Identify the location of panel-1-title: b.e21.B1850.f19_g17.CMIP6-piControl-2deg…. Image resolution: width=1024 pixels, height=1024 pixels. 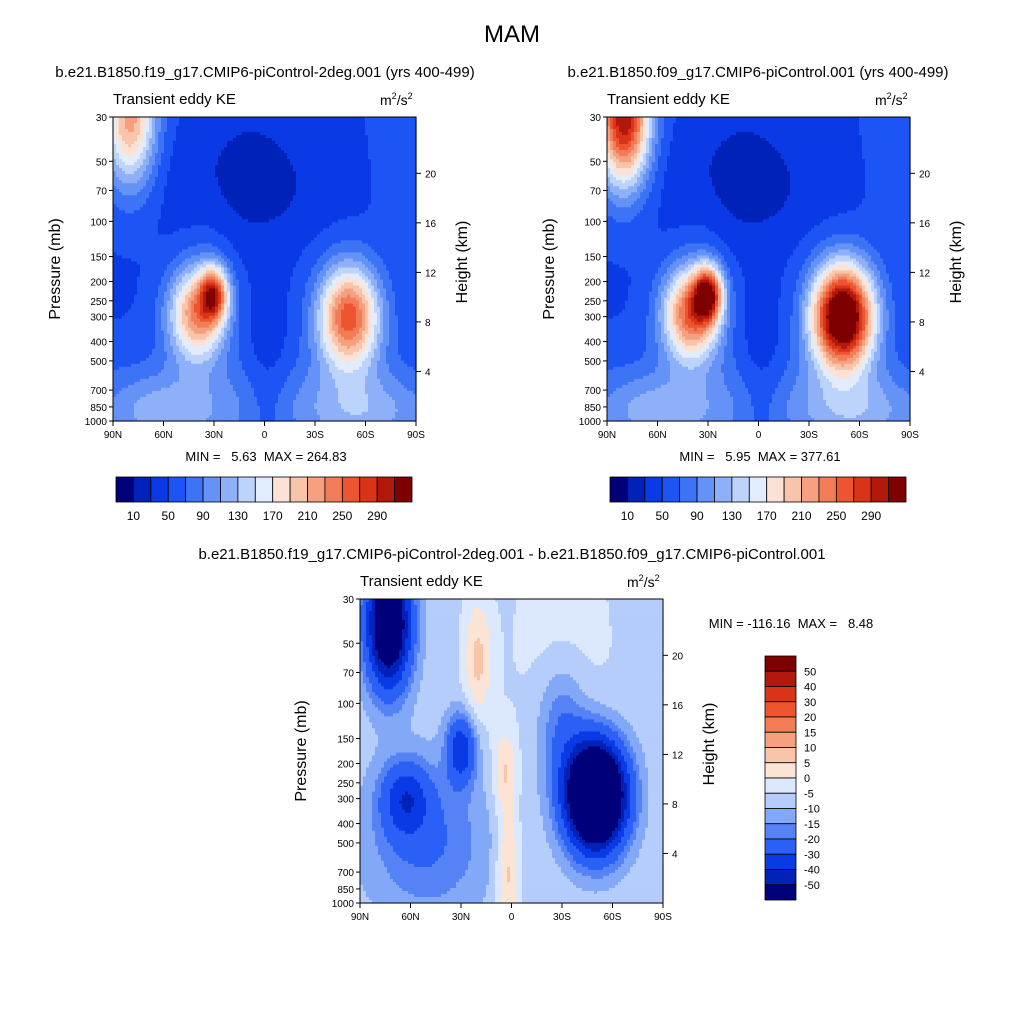
(264, 72).